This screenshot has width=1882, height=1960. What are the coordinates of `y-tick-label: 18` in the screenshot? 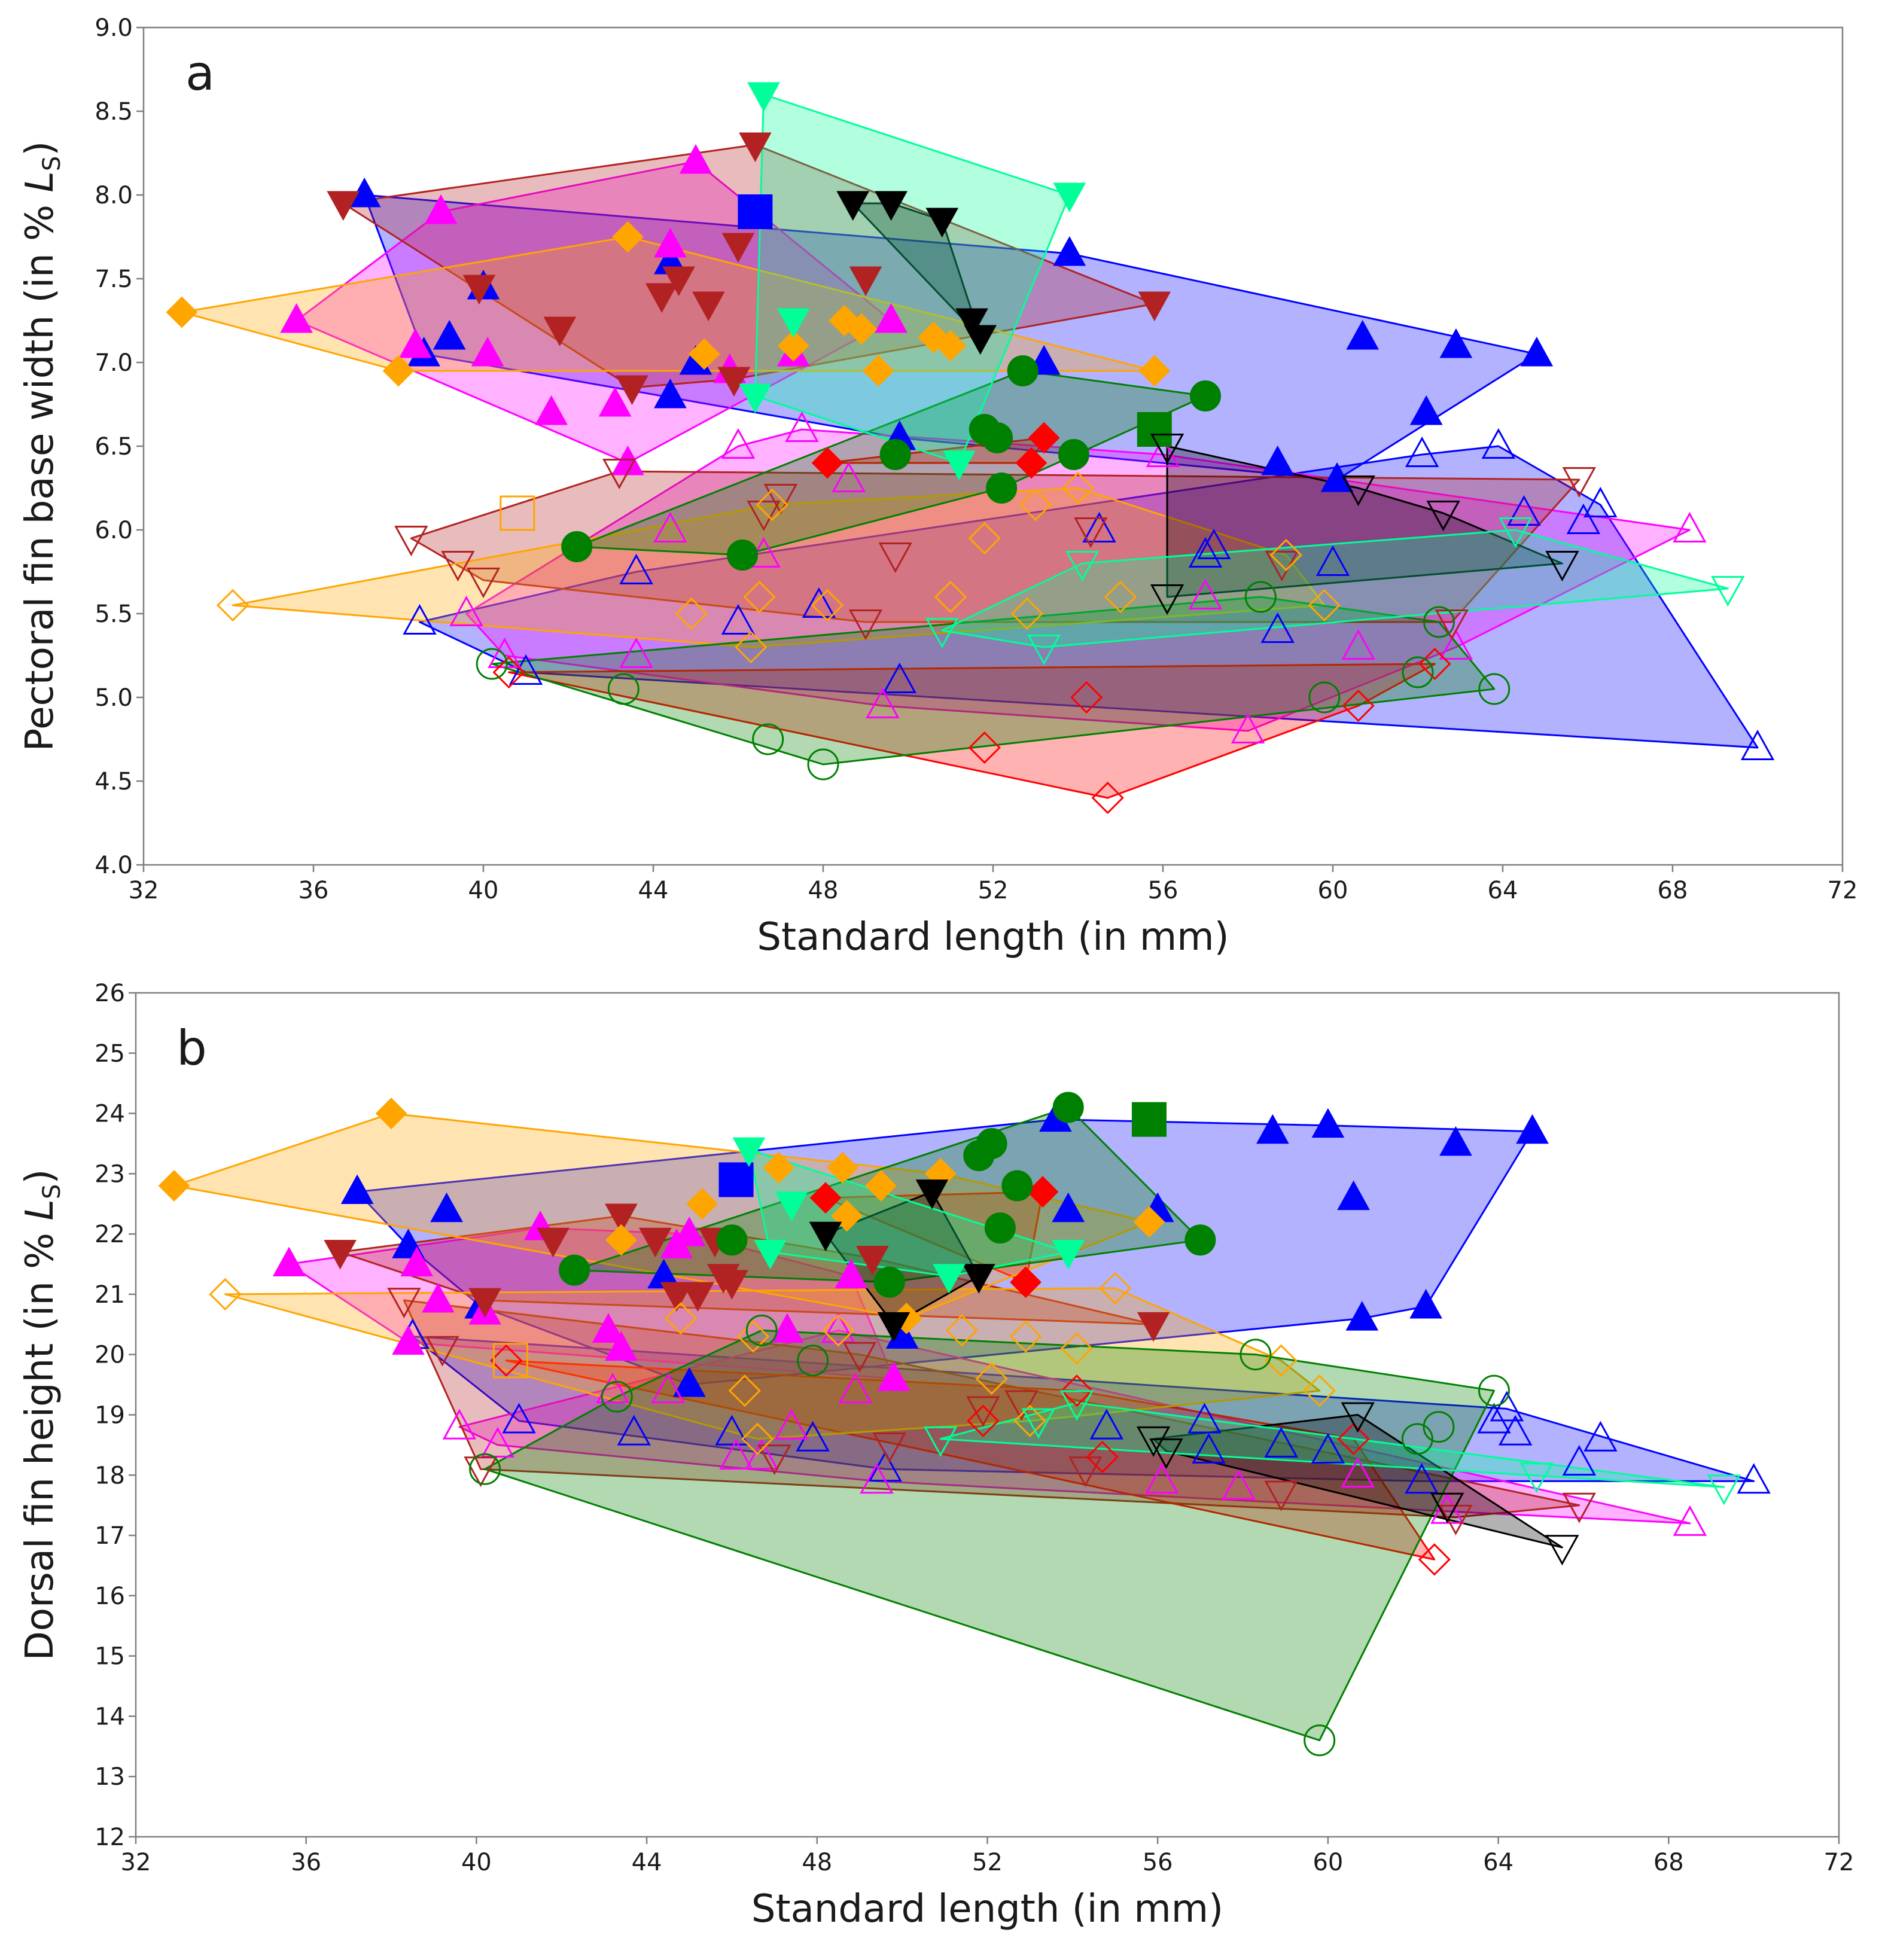 It's located at (110, 1475).